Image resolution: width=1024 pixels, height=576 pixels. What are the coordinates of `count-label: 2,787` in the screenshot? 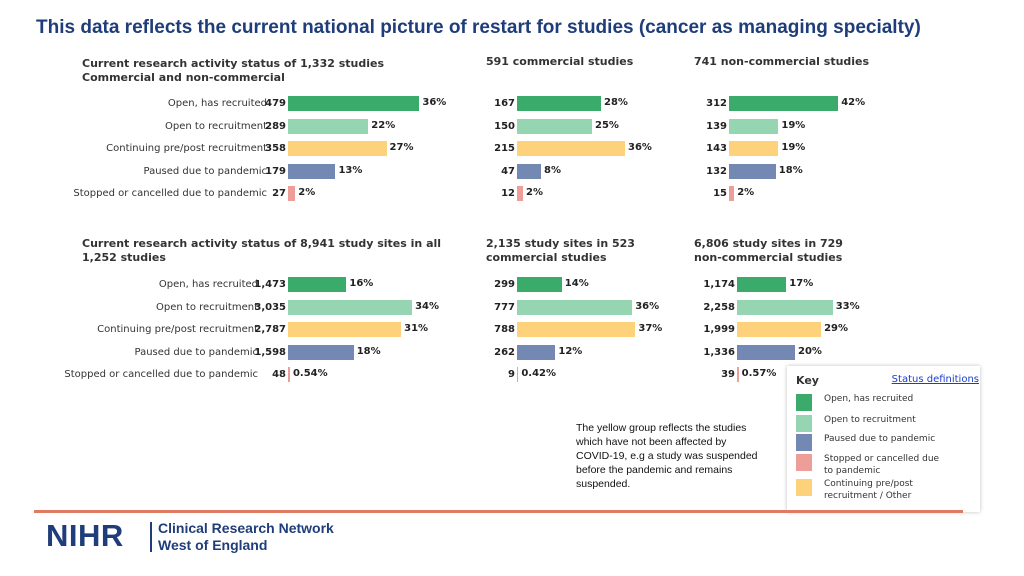 It's located at (270, 329).